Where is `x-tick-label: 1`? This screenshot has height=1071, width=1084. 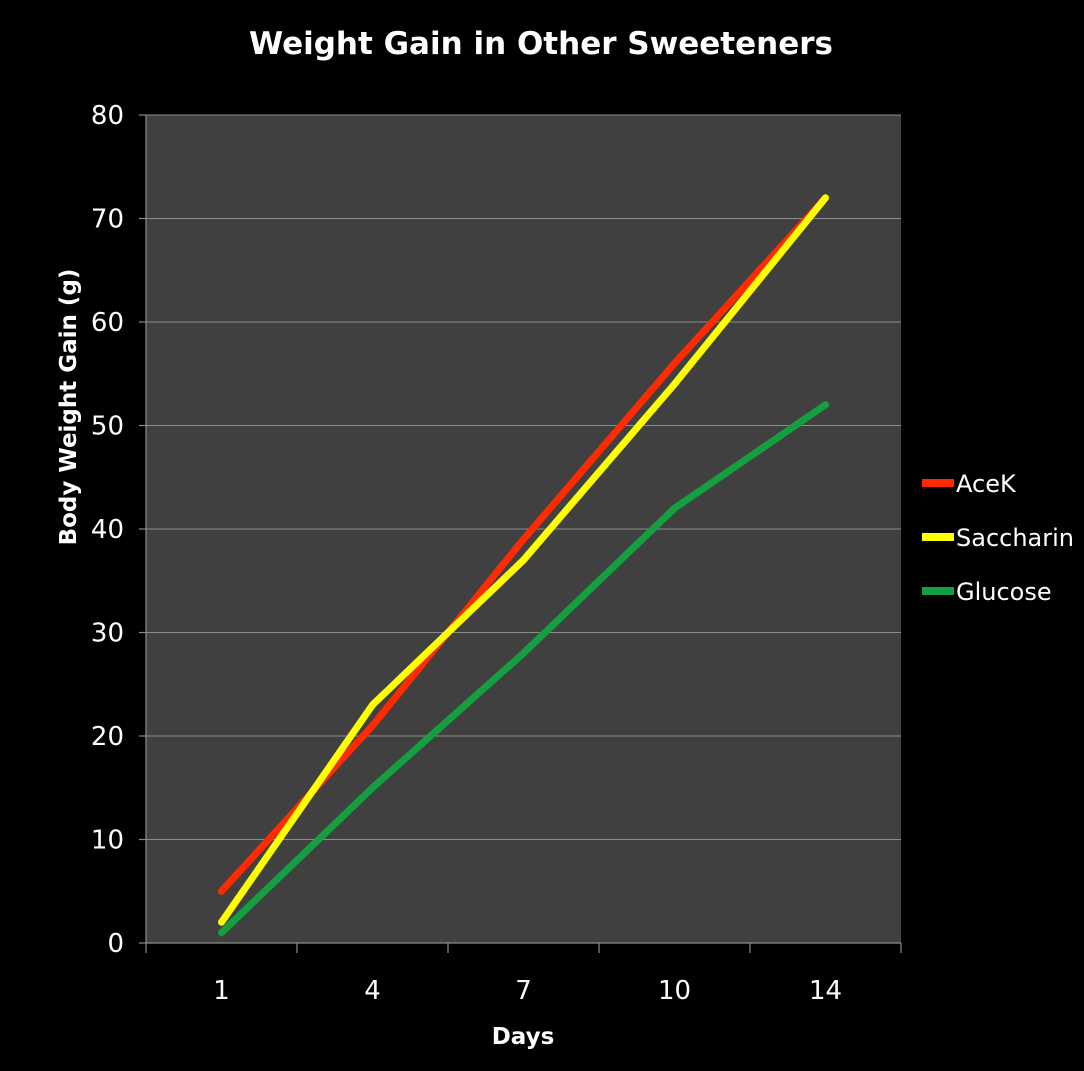 x-tick-label: 1 is located at coordinates (221, 991).